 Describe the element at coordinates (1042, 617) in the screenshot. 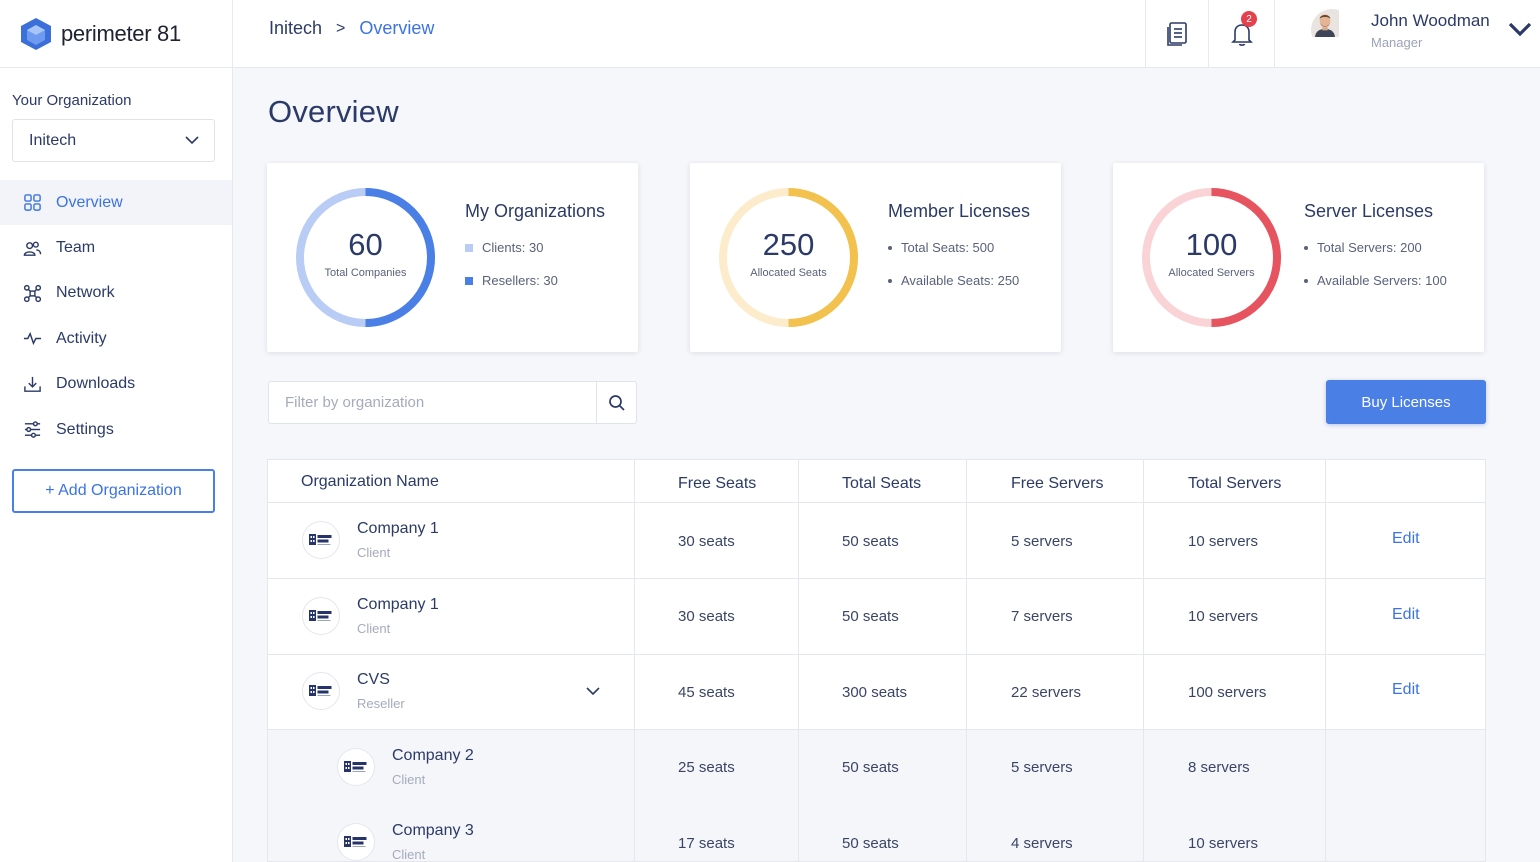

I see `free-servers-cell: 7 servers` at that location.